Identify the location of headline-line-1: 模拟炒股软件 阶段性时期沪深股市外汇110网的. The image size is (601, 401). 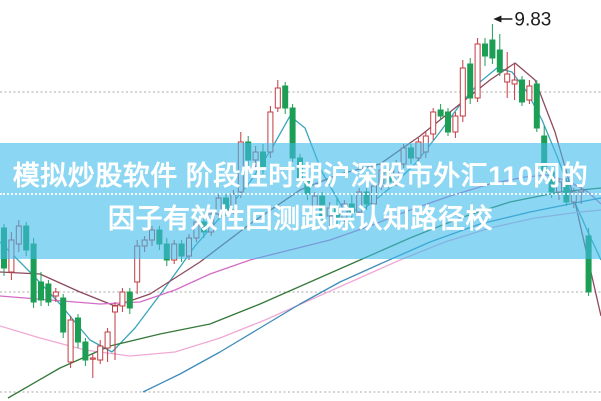
(300, 176).